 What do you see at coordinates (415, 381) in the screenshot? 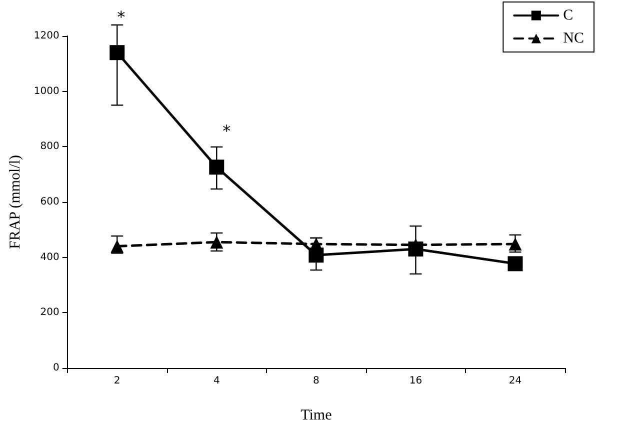
I see `x-tick-label: 16` at bounding box center [415, 381].